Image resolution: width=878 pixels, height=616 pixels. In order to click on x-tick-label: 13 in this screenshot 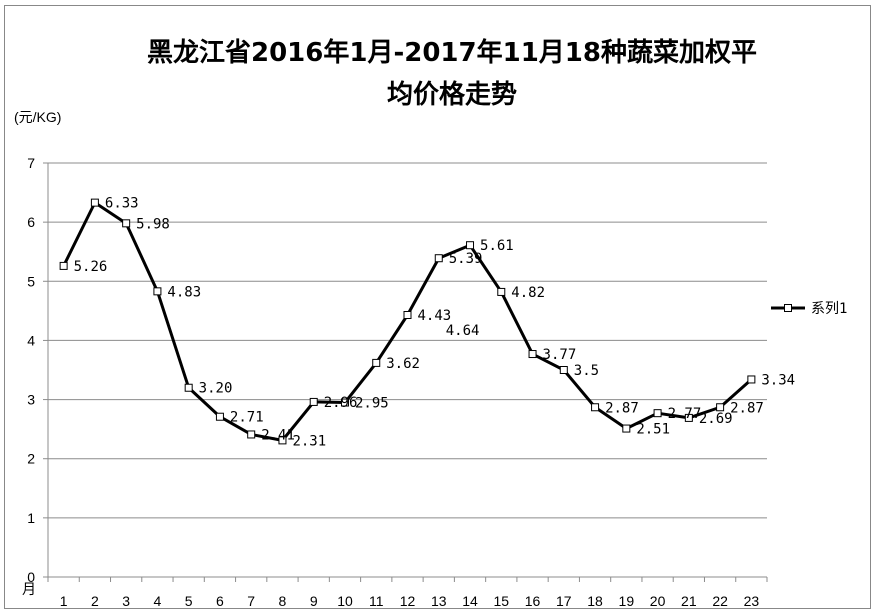, I will do `click(439, 601)`.